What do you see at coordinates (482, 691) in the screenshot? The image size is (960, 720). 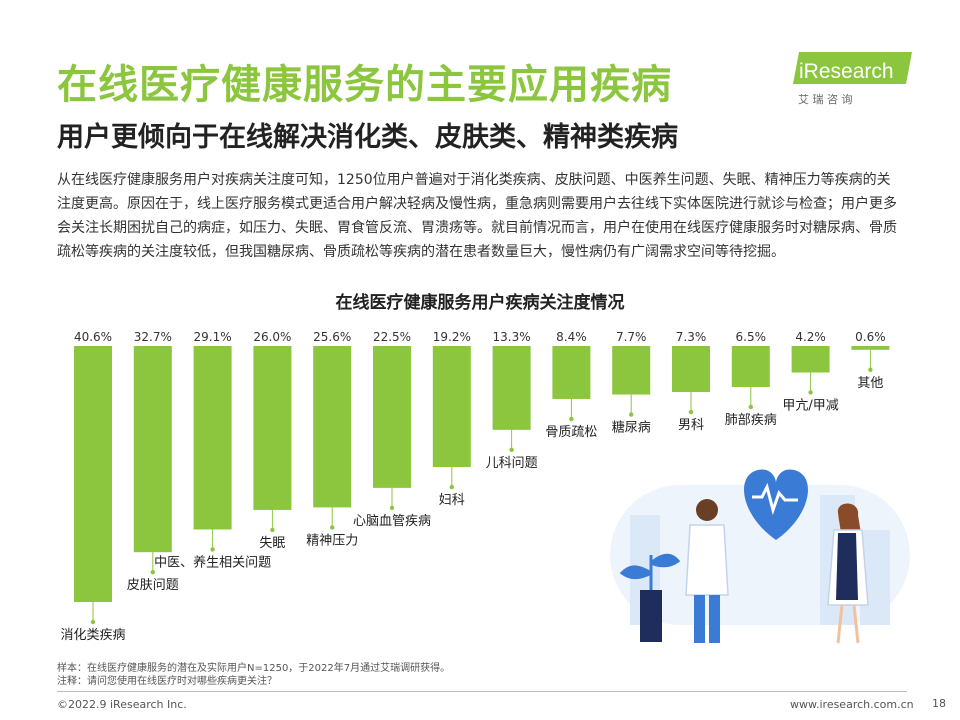 I see `footer-divider` at bounding box center [482, 691].